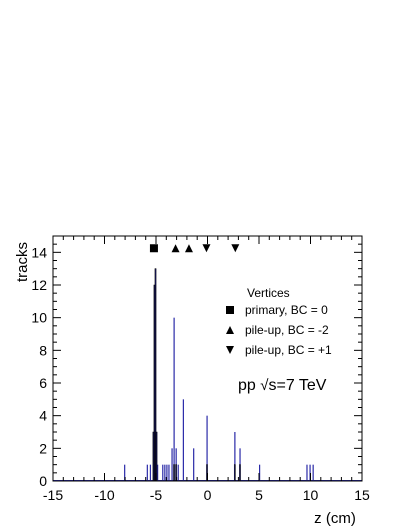 This screenshot has height=527, width=407. Describe the element at coordinates (287, 330) in the screenshot. I see `legend-entry-label: pile-up, BC = -2` at that location.